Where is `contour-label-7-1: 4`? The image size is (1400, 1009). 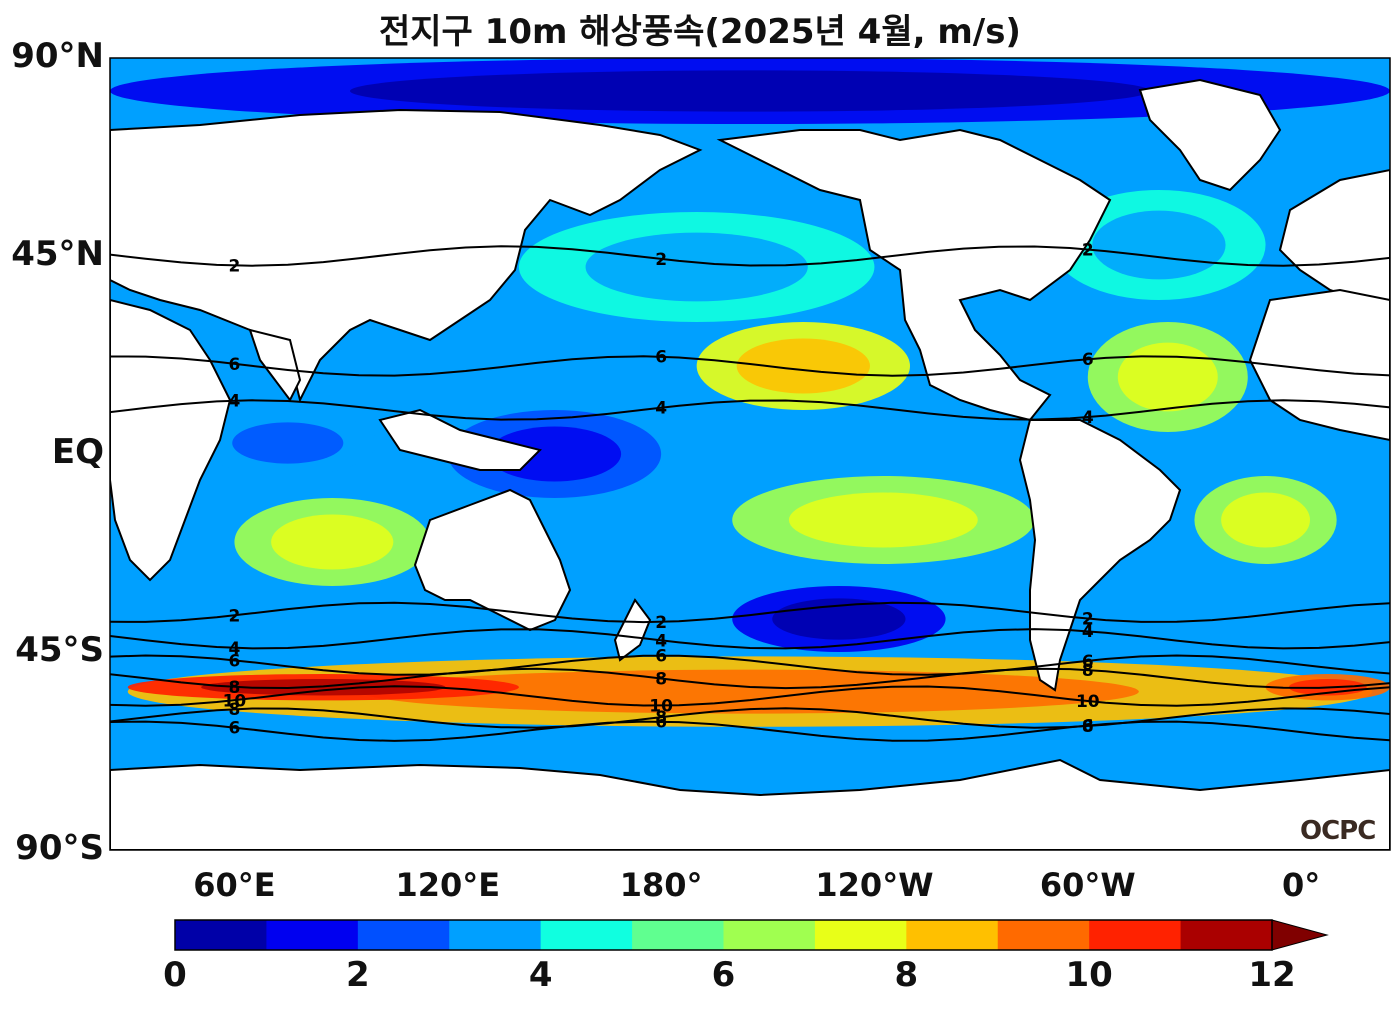 contour-label-7-1: 4 is located at coordinates (661, 409).